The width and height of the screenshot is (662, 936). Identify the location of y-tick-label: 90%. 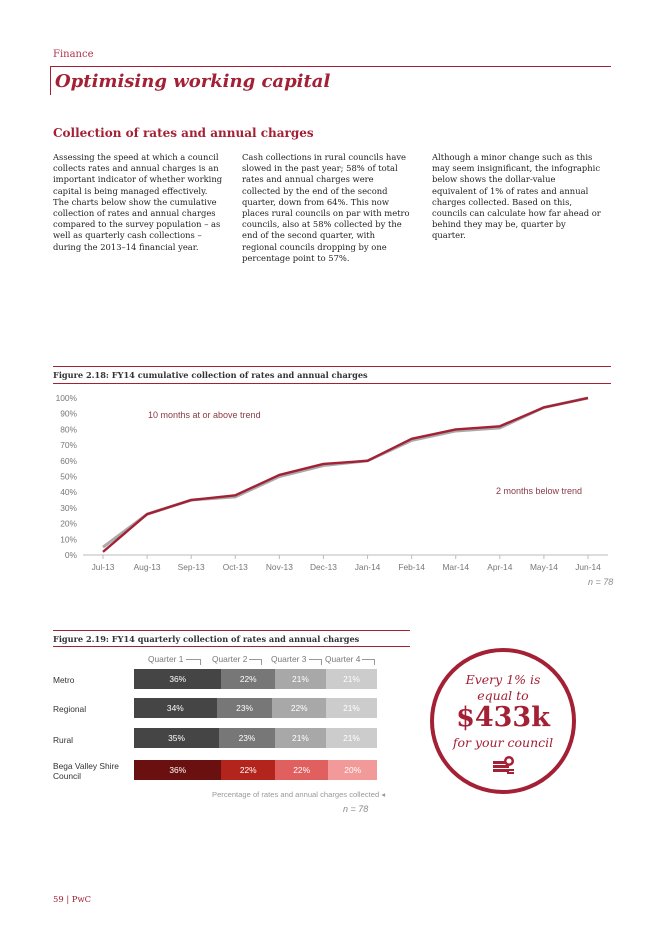
(68, 414).